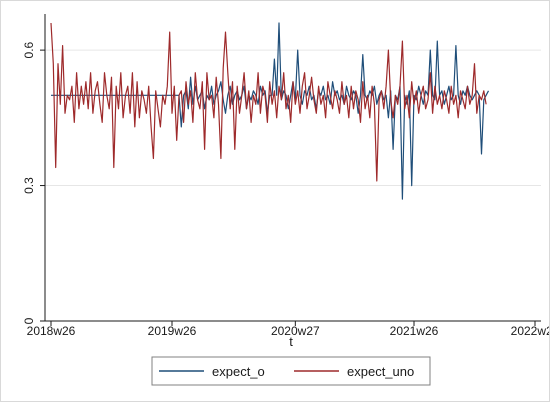  I want to click on y-tick-label: 0.3, so click(29, 185).